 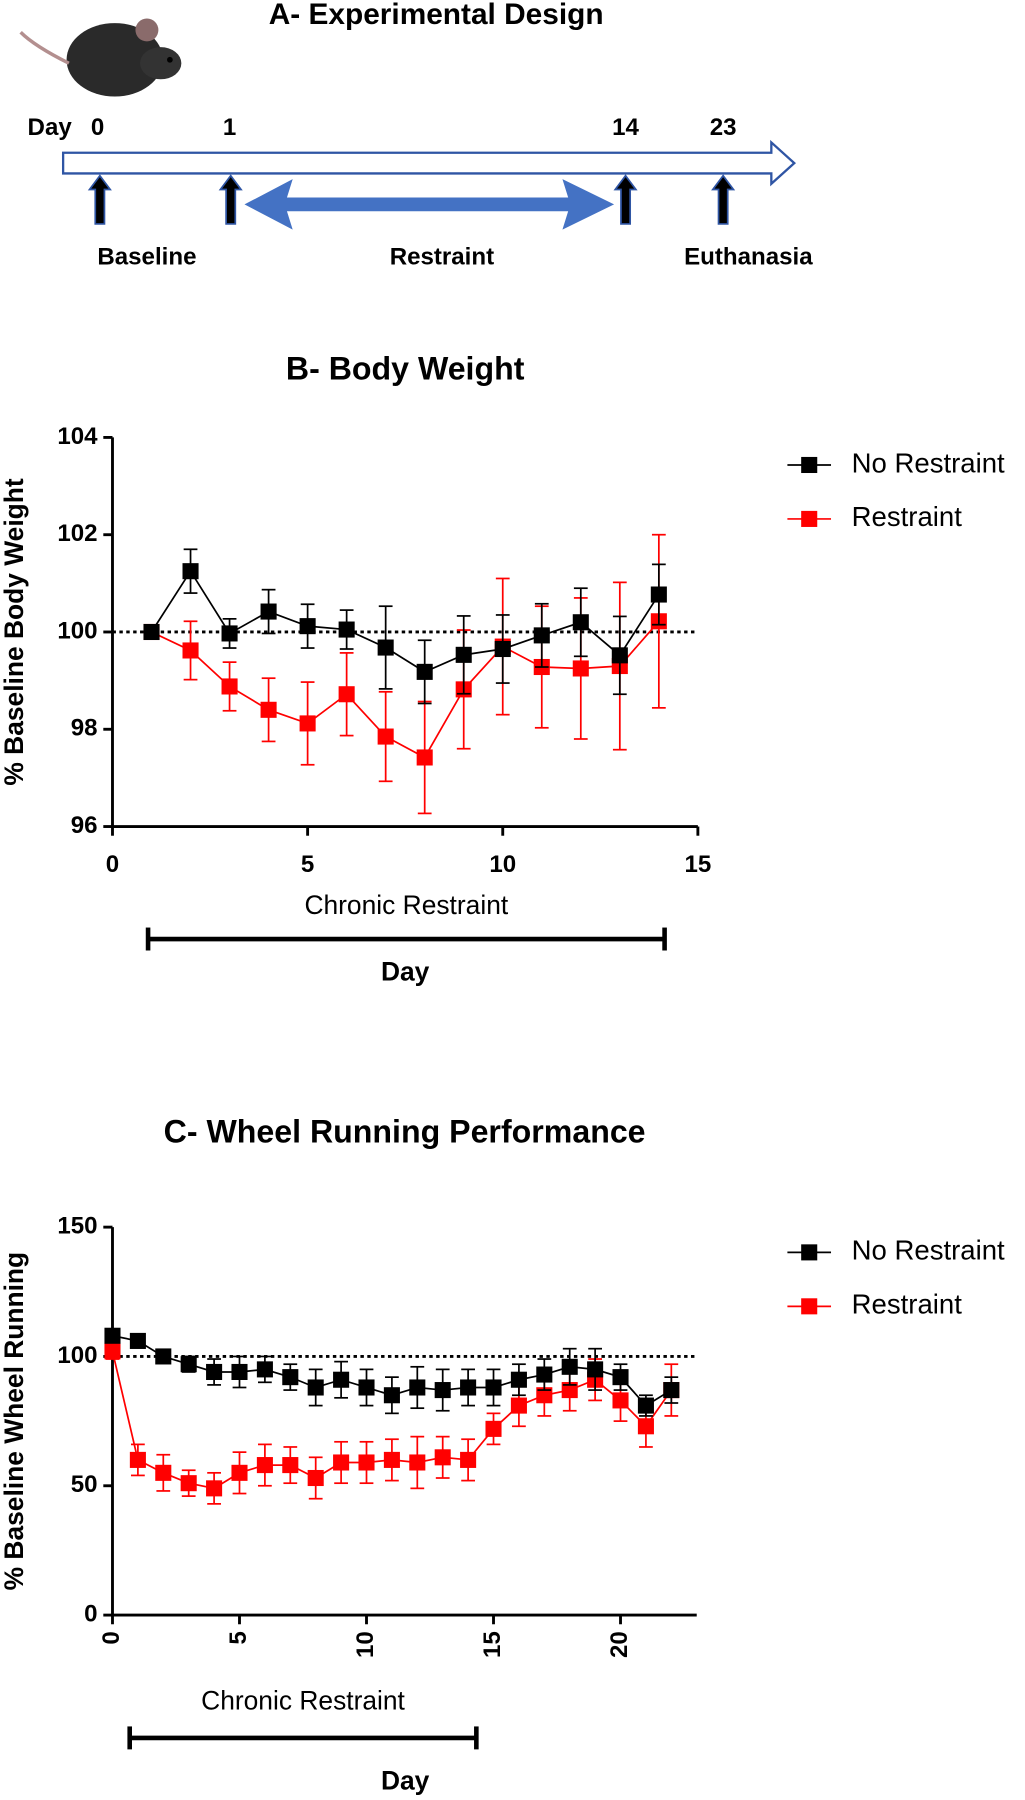 I want to click on chart-title: C- Wheel Running Performance, so click(x=405, y=1132).